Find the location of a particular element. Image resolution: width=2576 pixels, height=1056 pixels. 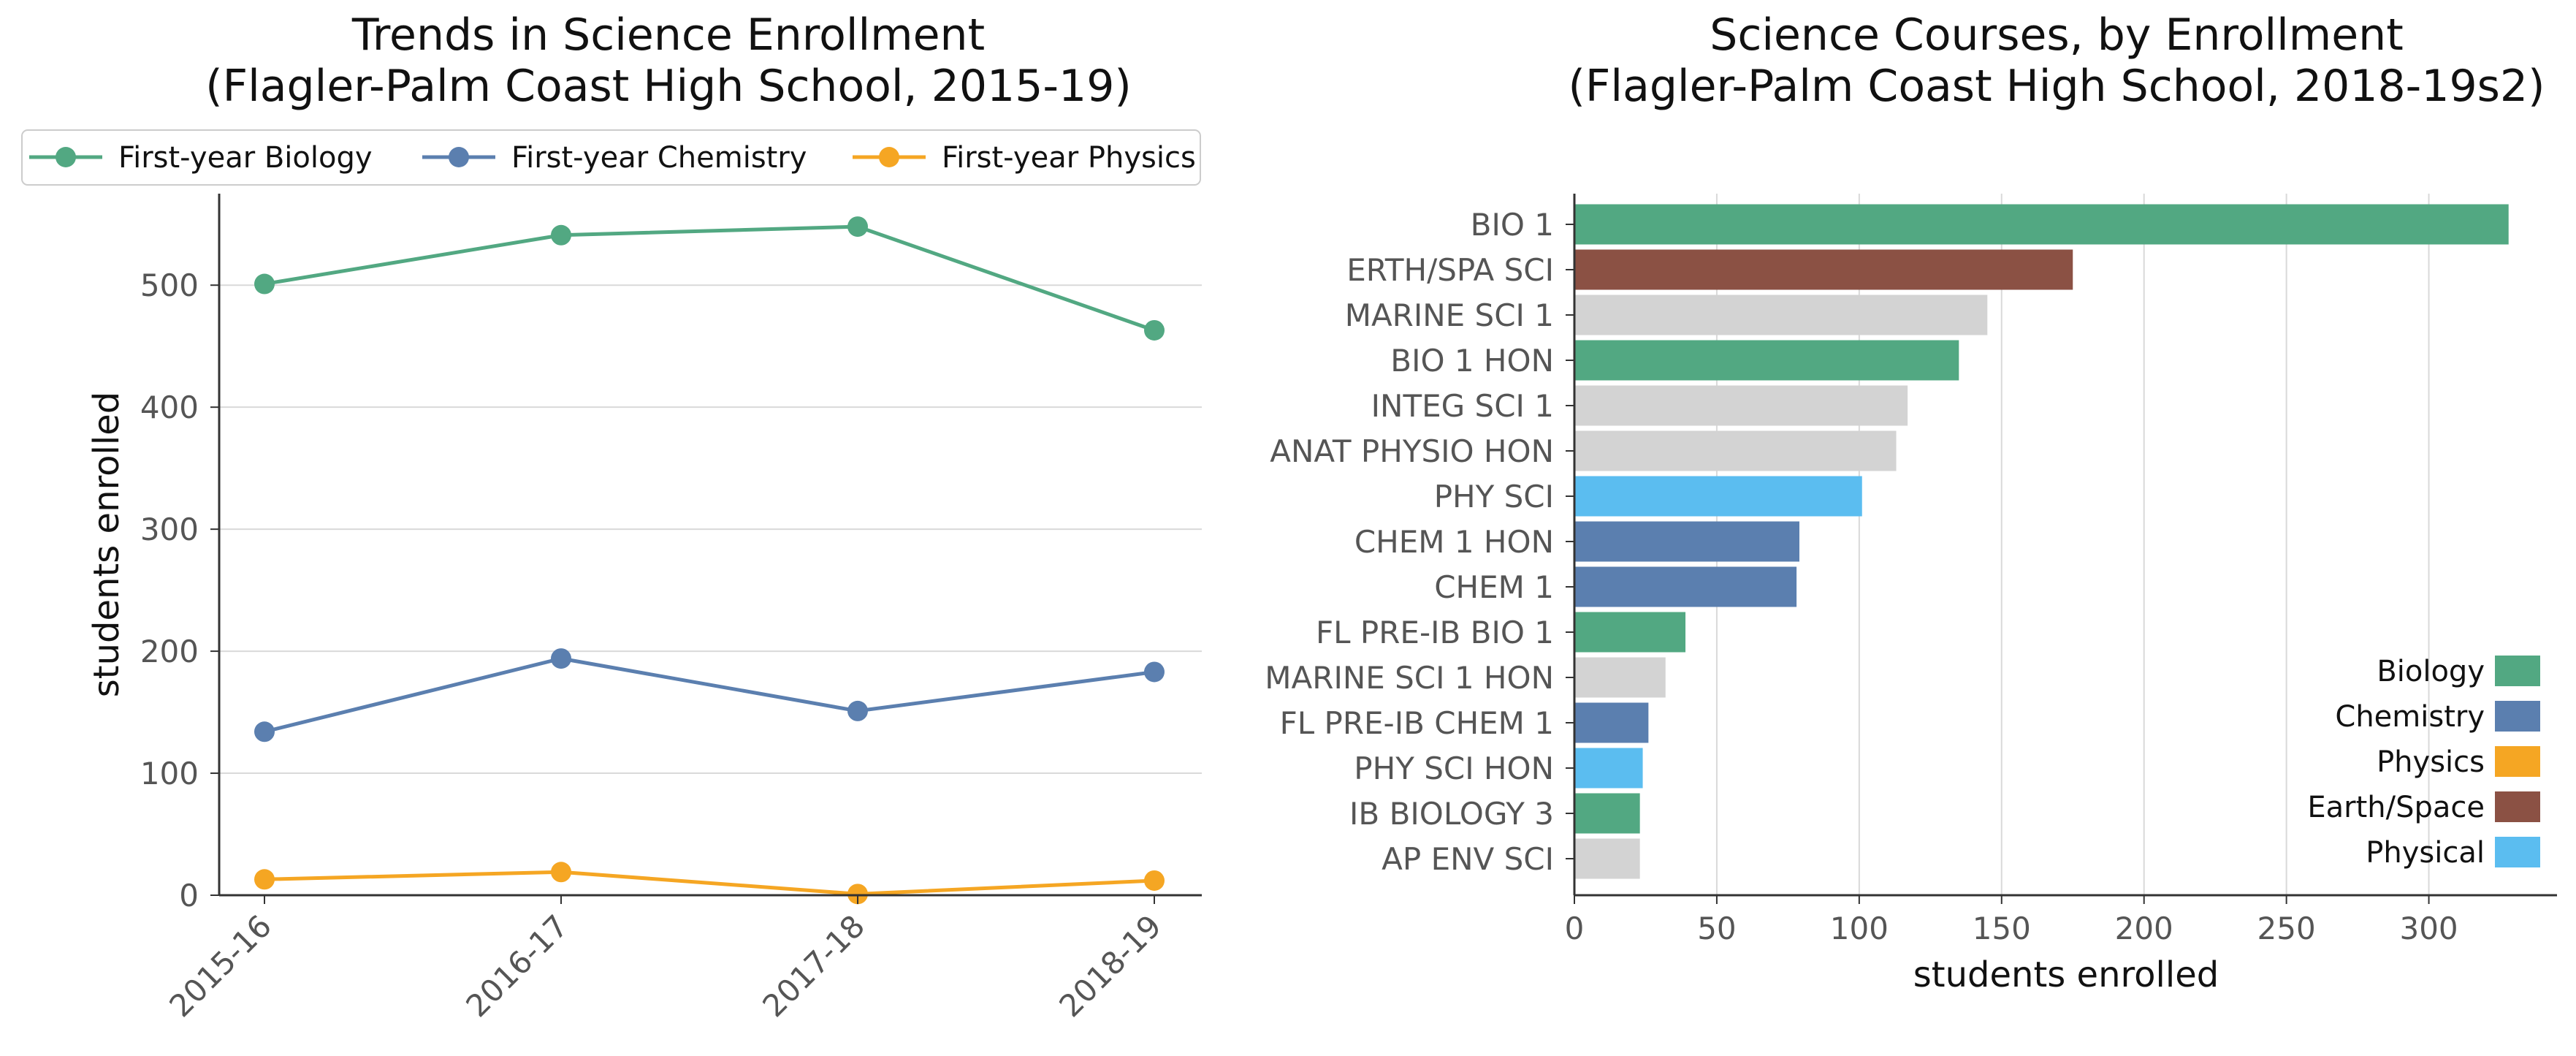

right-x-ticks: 0 50 100 150 200 250 300 is located at coordinates (2012, 920).